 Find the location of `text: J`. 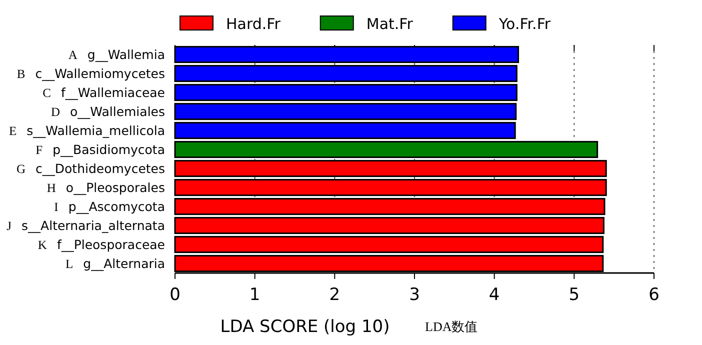

text: J is located at coordinates (9, 226).